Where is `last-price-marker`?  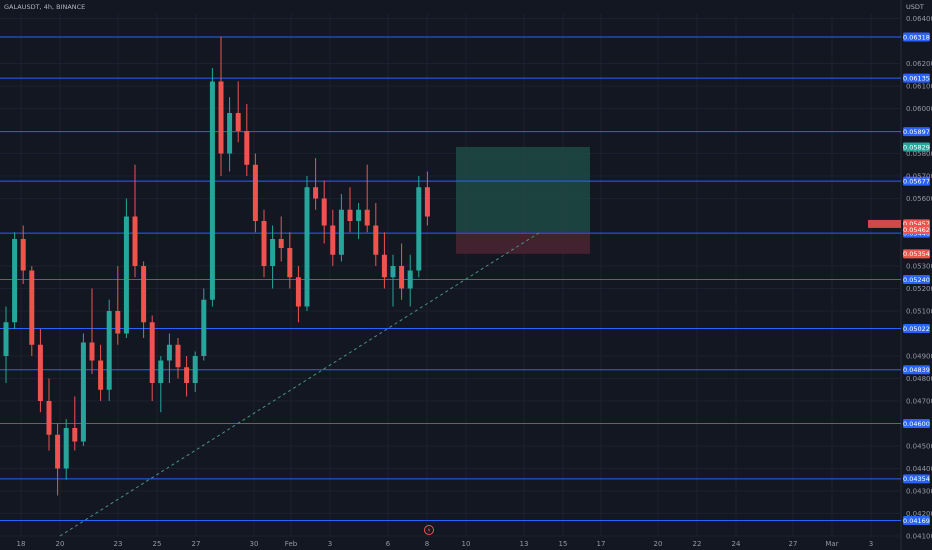
last-price-marker is located at coordinates (884, 223).